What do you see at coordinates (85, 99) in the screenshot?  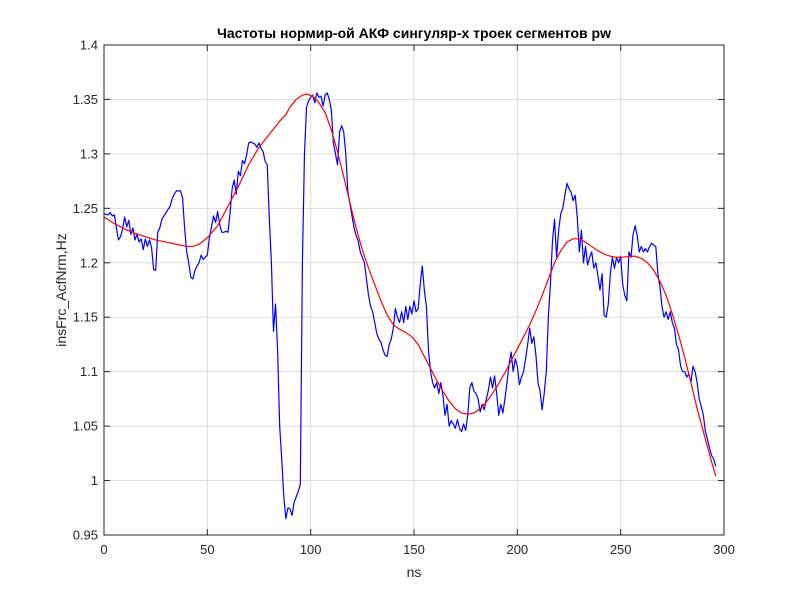 I see `y-tick-label: 1.35` at bounding box center [85, 99].